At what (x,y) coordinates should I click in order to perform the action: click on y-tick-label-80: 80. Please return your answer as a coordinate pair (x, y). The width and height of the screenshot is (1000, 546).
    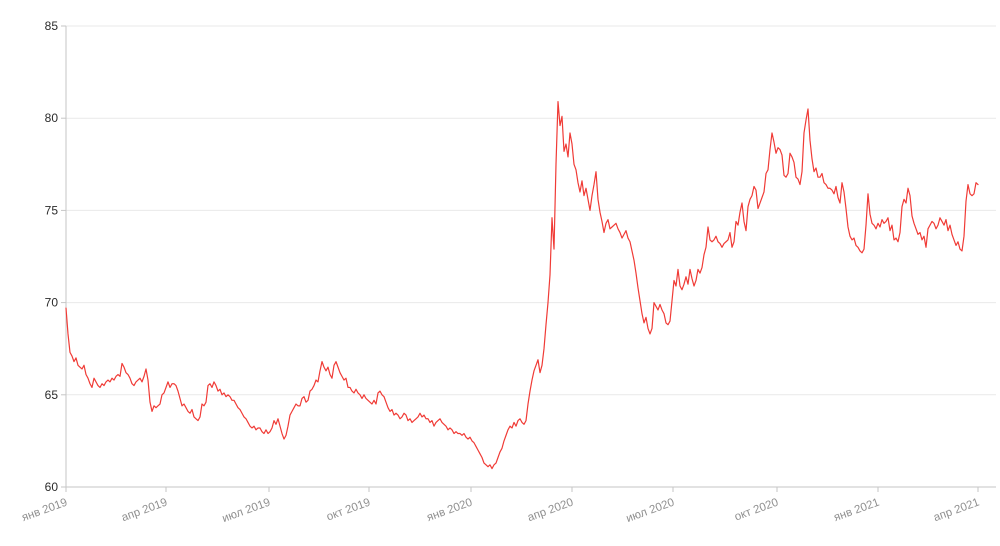
    Looking at the image, I should click on (52, 118).